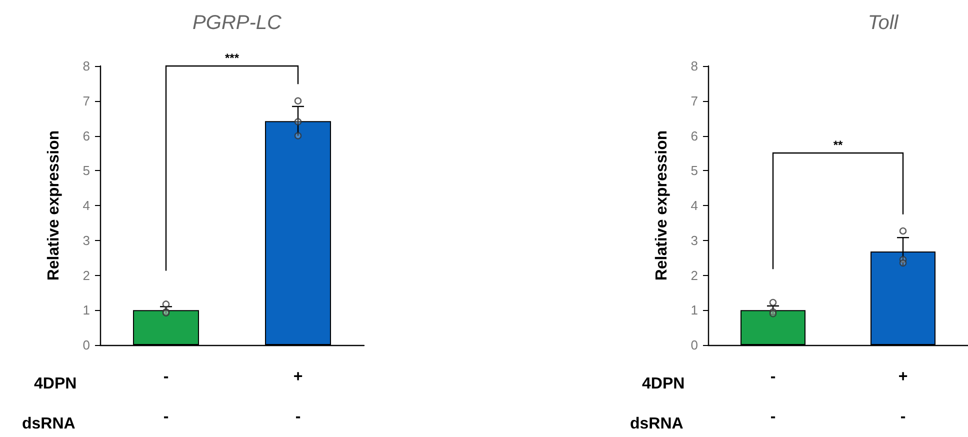 The height and width of the screenshot is (437, 968). What do you see at coordinates (838, 145) in the screenshot?
I see `annotation: **` at bounding box center [838, 145].